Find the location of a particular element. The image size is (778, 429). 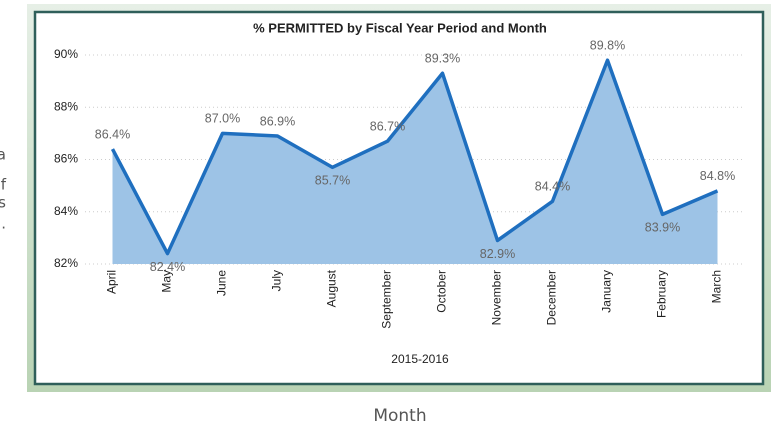

y-tick-label: 88% is located at coordinates (66, 106).